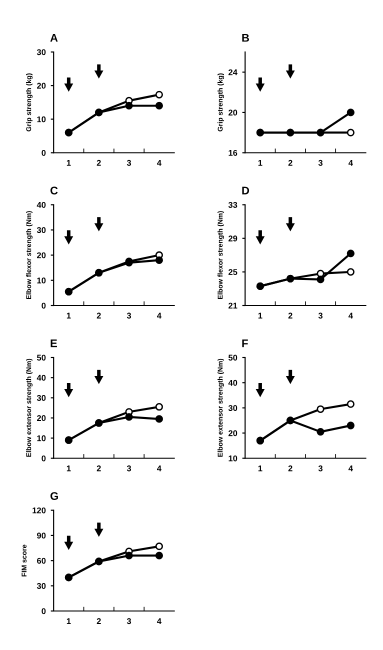 The width and height of the screenshot is (383, 650). Describe the element at coordinates (233, 239) in the screenshot. I see `y-tick-label: 29` at that location.